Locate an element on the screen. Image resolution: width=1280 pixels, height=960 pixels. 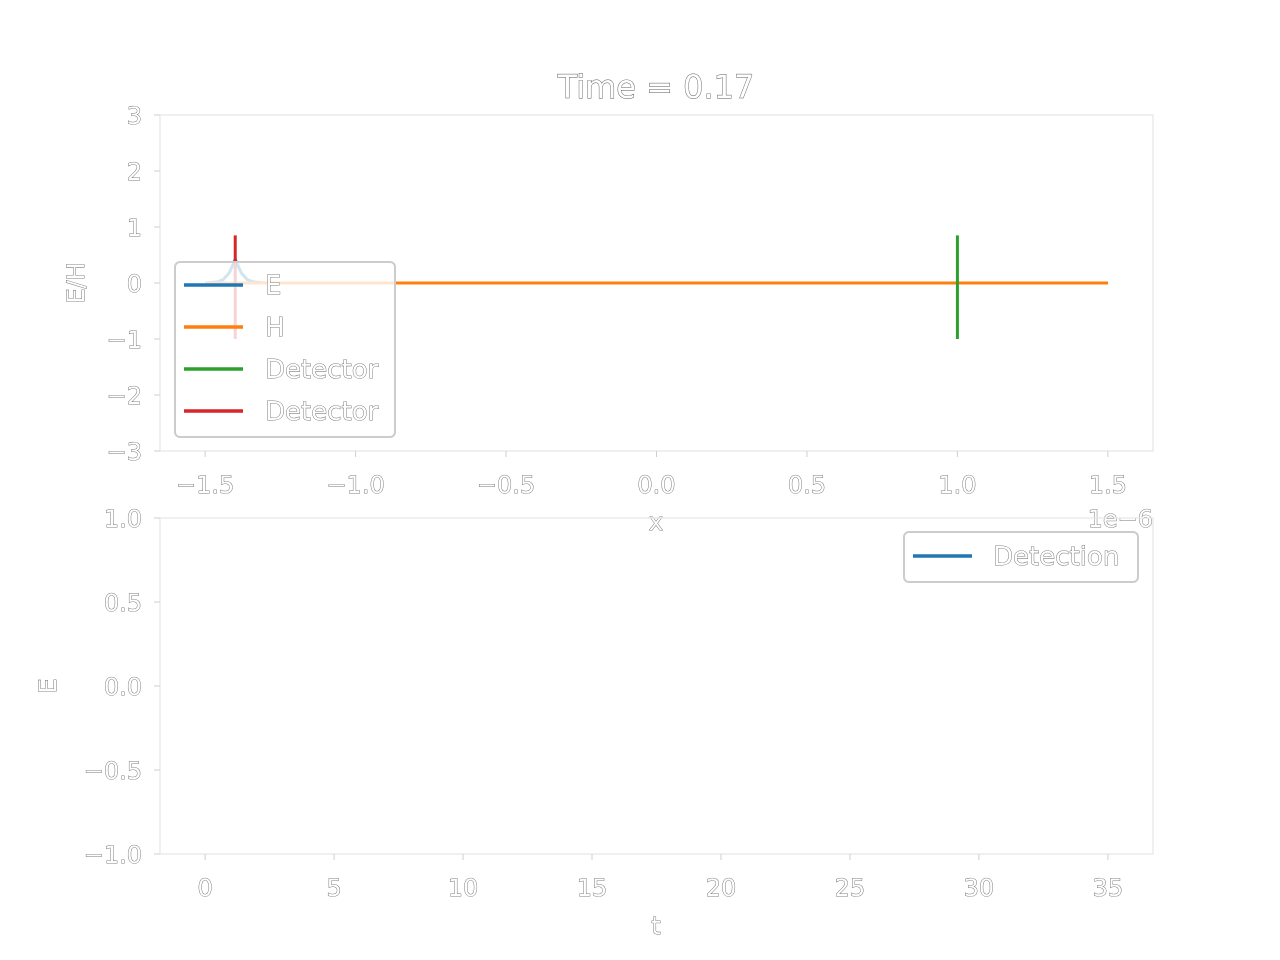
y-tick-label: −3 is located at coordinates (124, 452).